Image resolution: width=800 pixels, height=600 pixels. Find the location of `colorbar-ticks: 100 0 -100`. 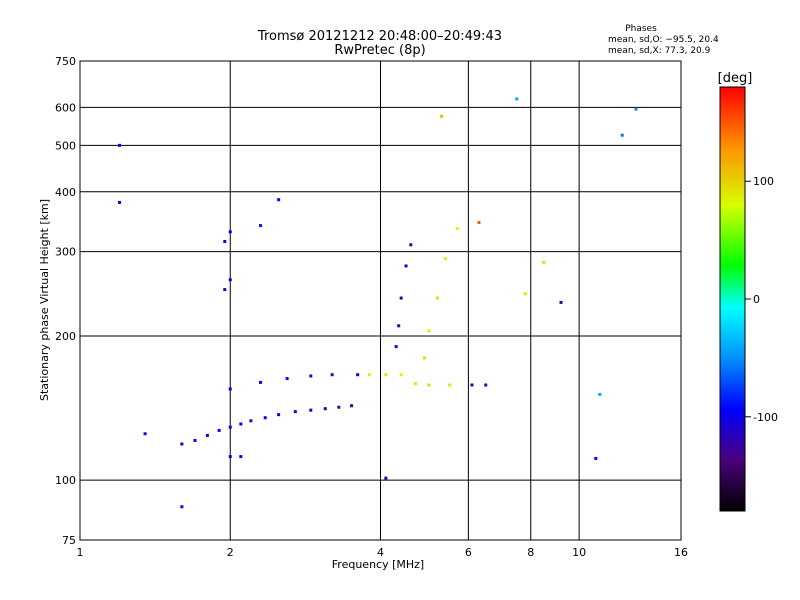

colorbar-ticks: 100 0 -100 is located at coordinates (761, 299).